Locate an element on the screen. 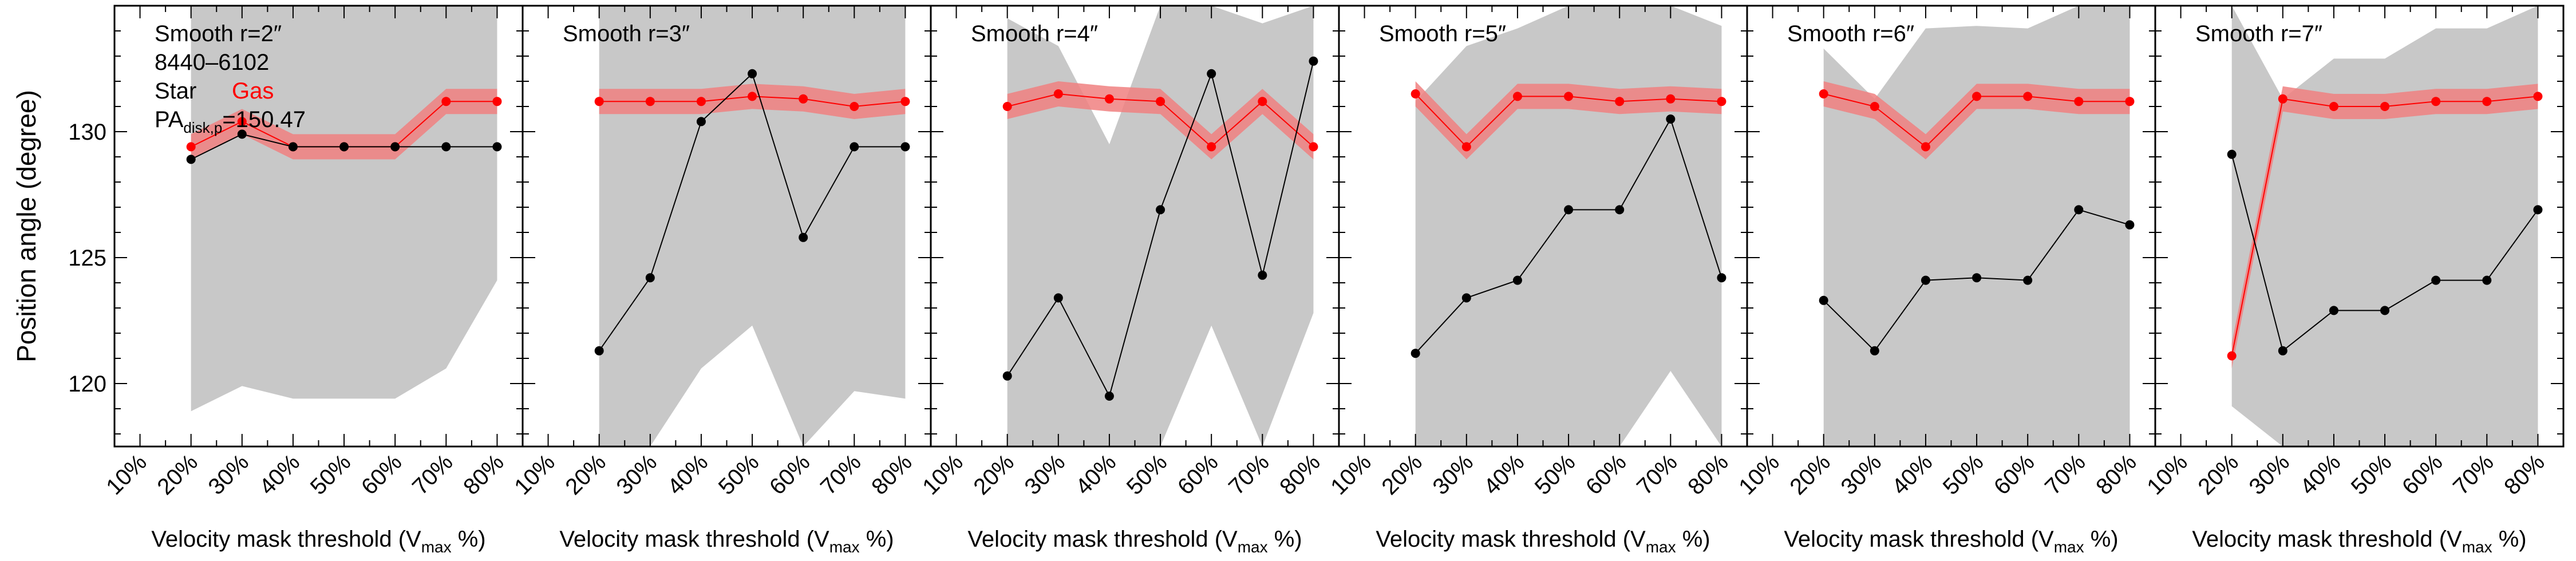 This screenshot has width=2576, height=561. pa-subscript: disk,p is located at coordinates (202, 127).